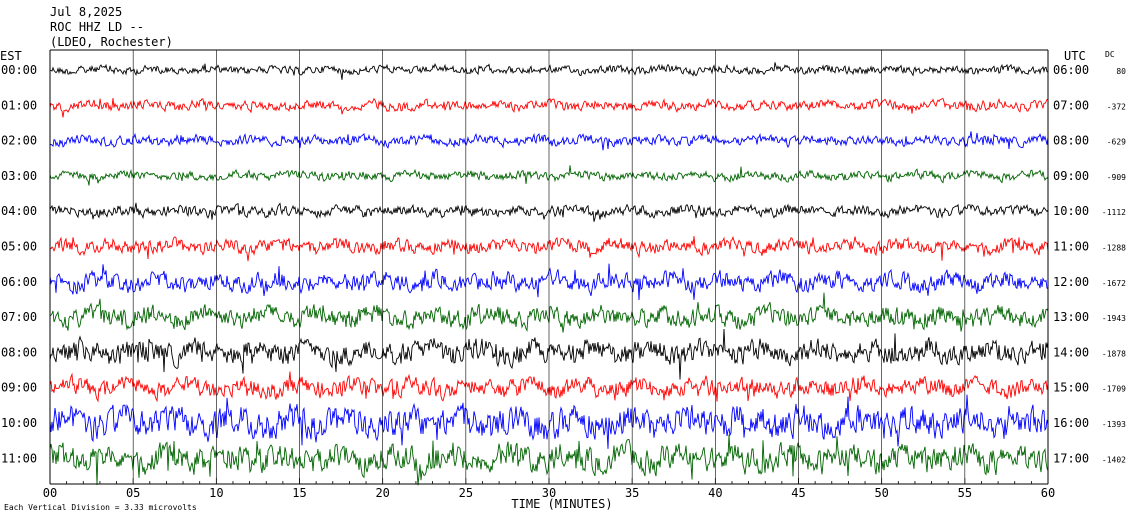 Image resolution: width=1130 pixels, height=519 pixels. I want to click on x-tick-label-35: 35, so click(632, 493).